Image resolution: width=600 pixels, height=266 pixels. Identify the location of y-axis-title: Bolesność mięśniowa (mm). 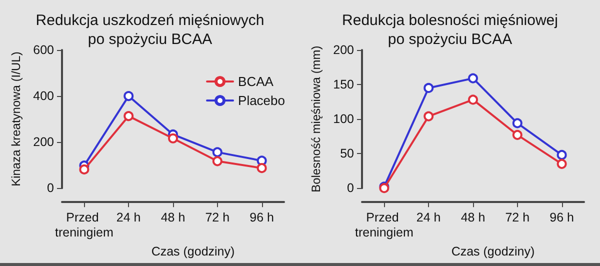
(316, 119).